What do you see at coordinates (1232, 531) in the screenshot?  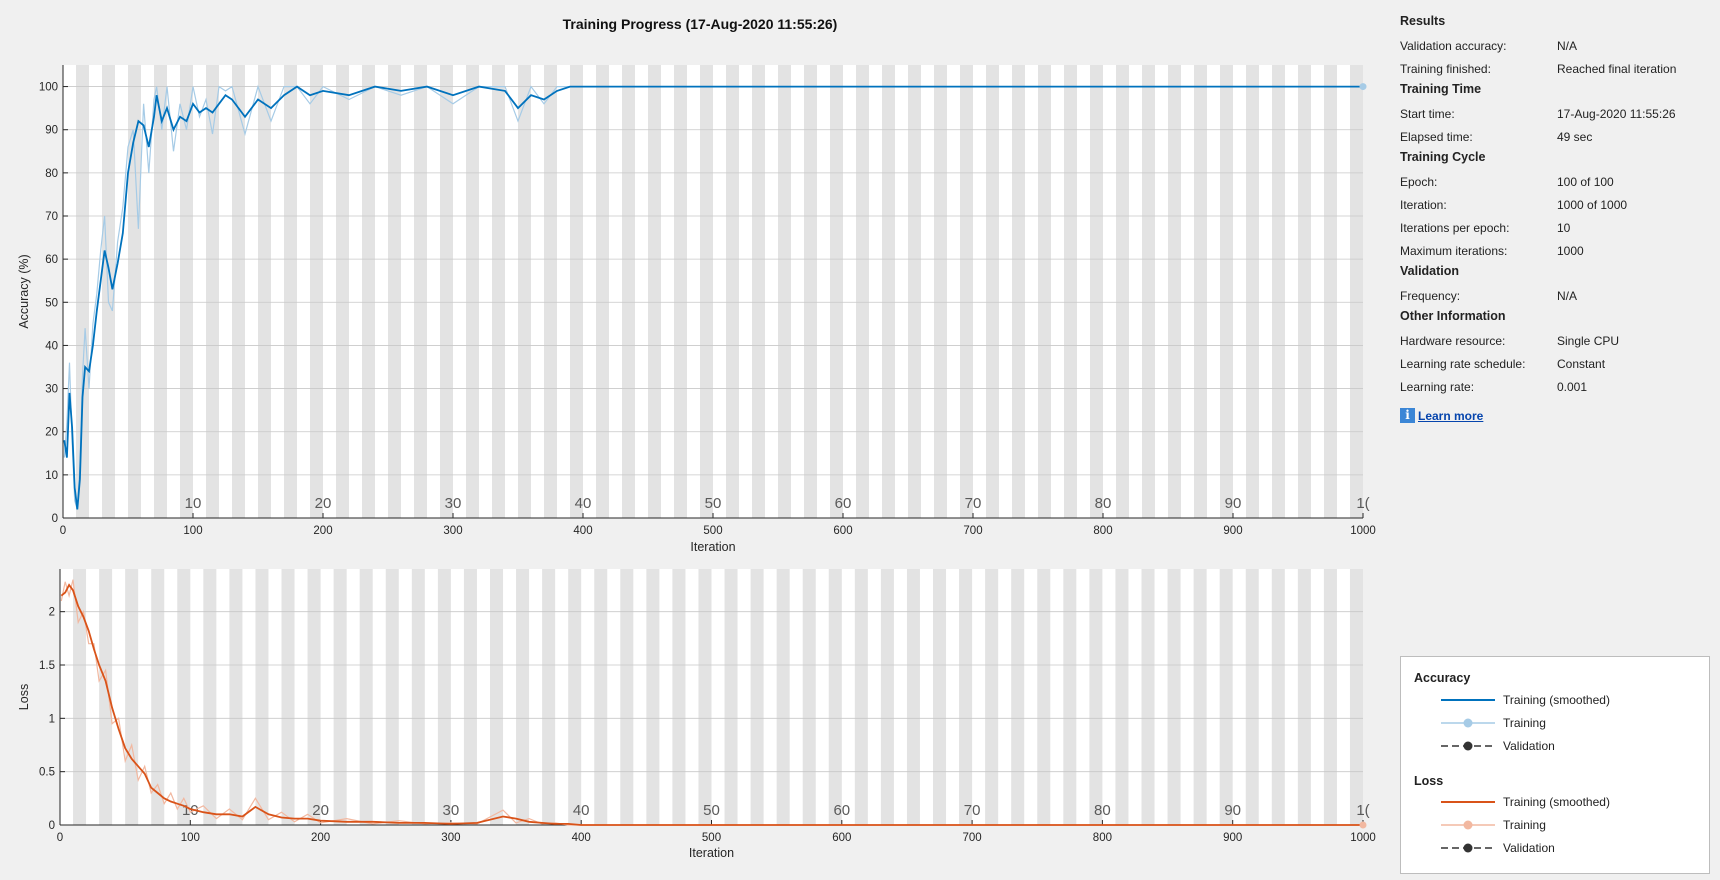 I see `x-tick-label: 900` at bounding box center [1232, 531].